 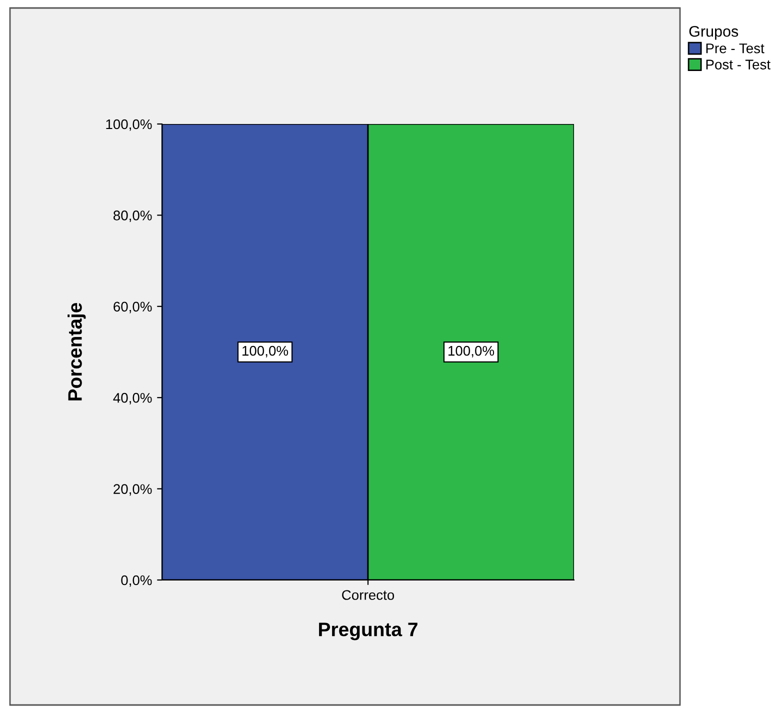 I want to click on y-tick-label: 40,0%, so click(x=132, y=398).